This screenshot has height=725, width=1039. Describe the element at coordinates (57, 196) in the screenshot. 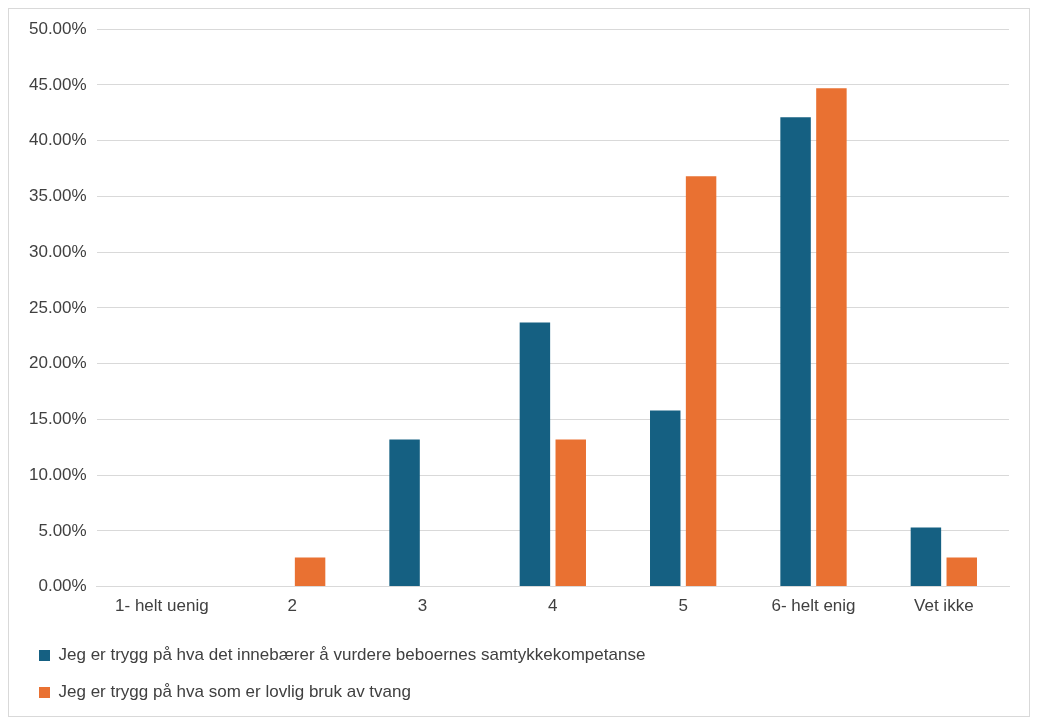

I see `y-tick-label: 35.00%` at that location.